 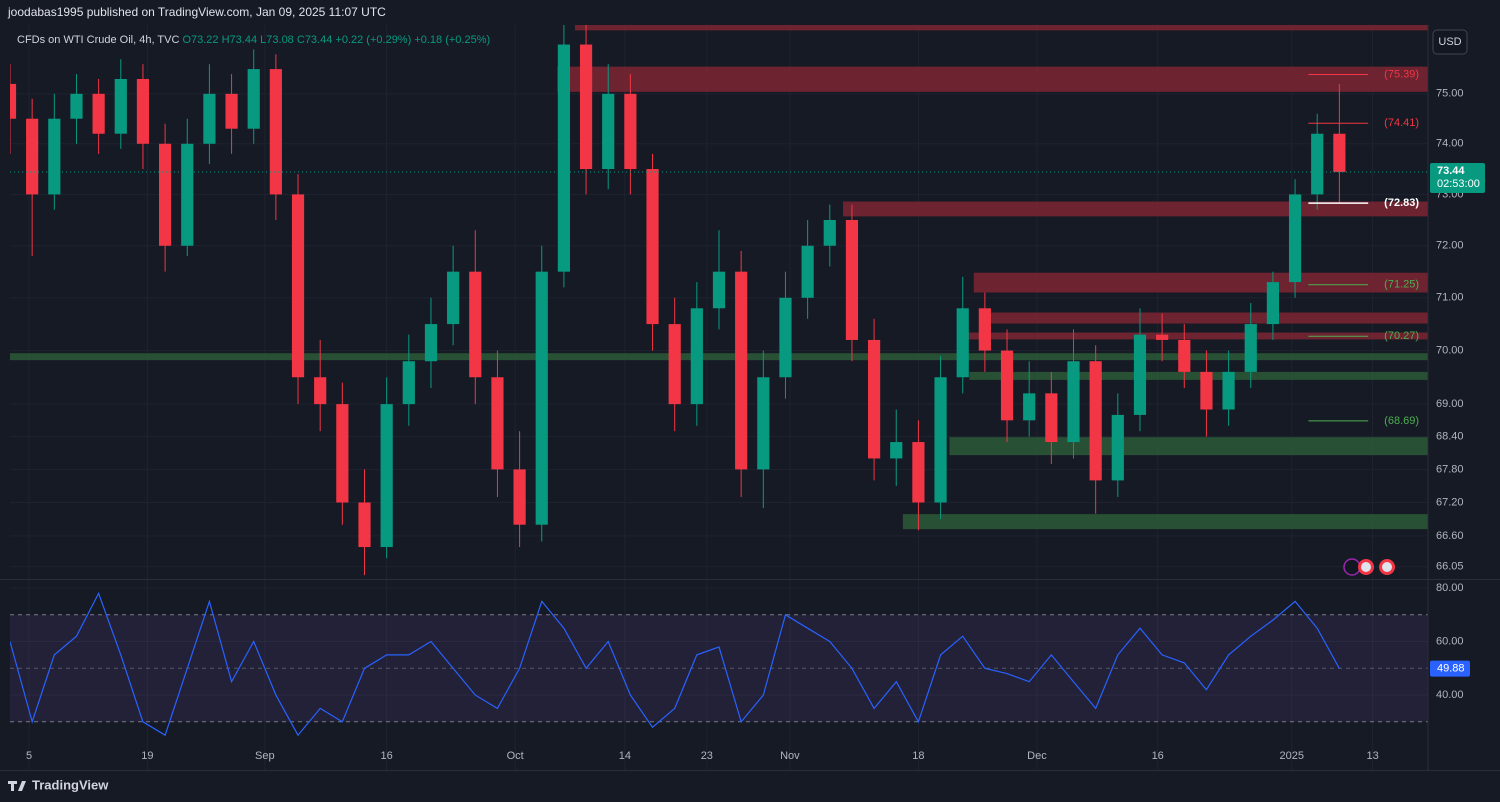 What do you see at coordinates (1401, 336) in the screenshot?
I see `level-label: (70.27)` at bounding box center [1401, 336].